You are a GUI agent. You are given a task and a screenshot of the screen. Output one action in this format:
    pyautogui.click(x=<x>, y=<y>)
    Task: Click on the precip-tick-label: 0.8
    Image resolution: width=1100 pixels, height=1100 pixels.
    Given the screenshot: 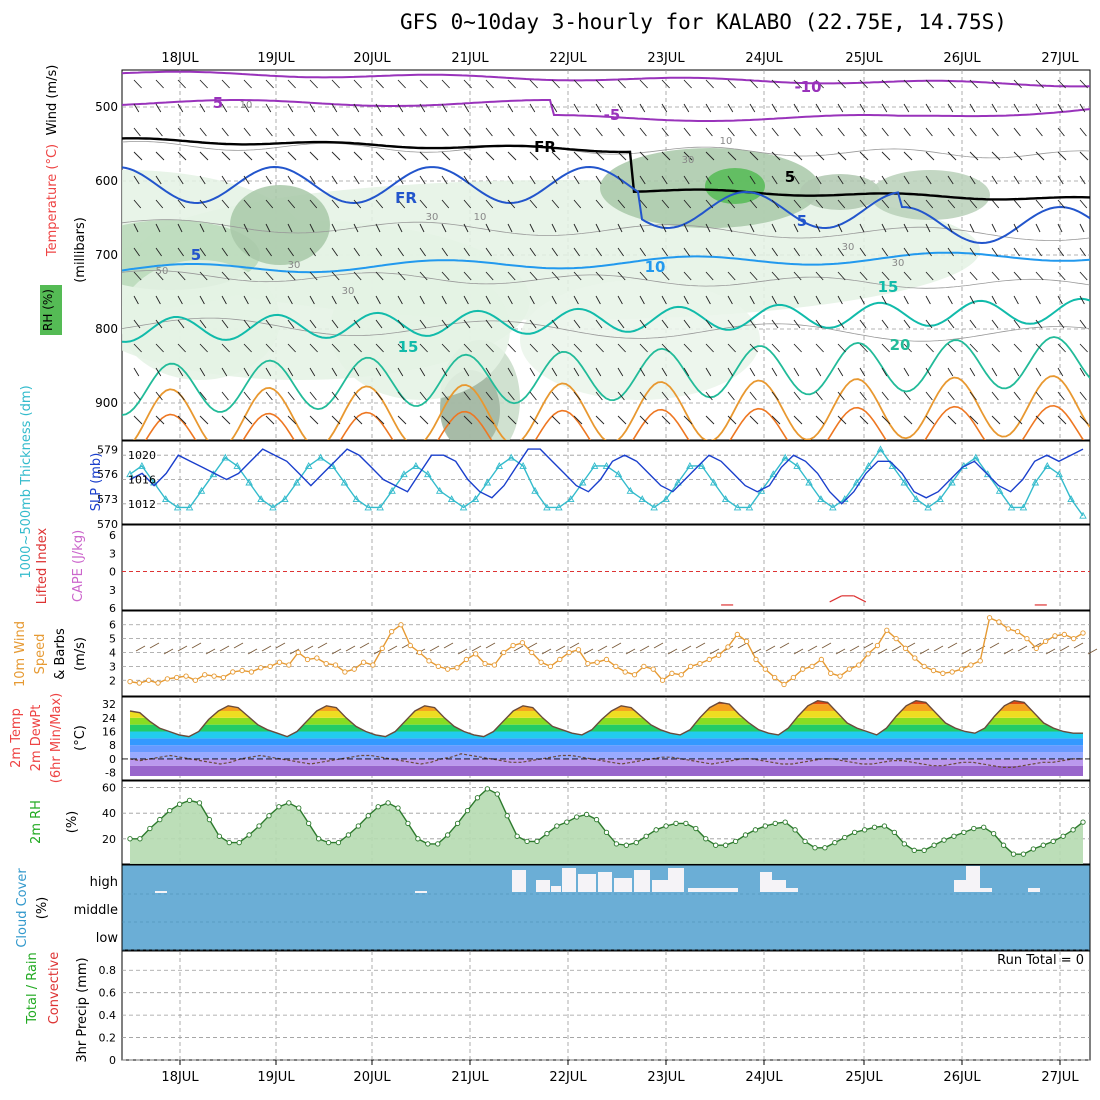 What is the action you would take?
    pyautogui.click(x=108, y=970)
    